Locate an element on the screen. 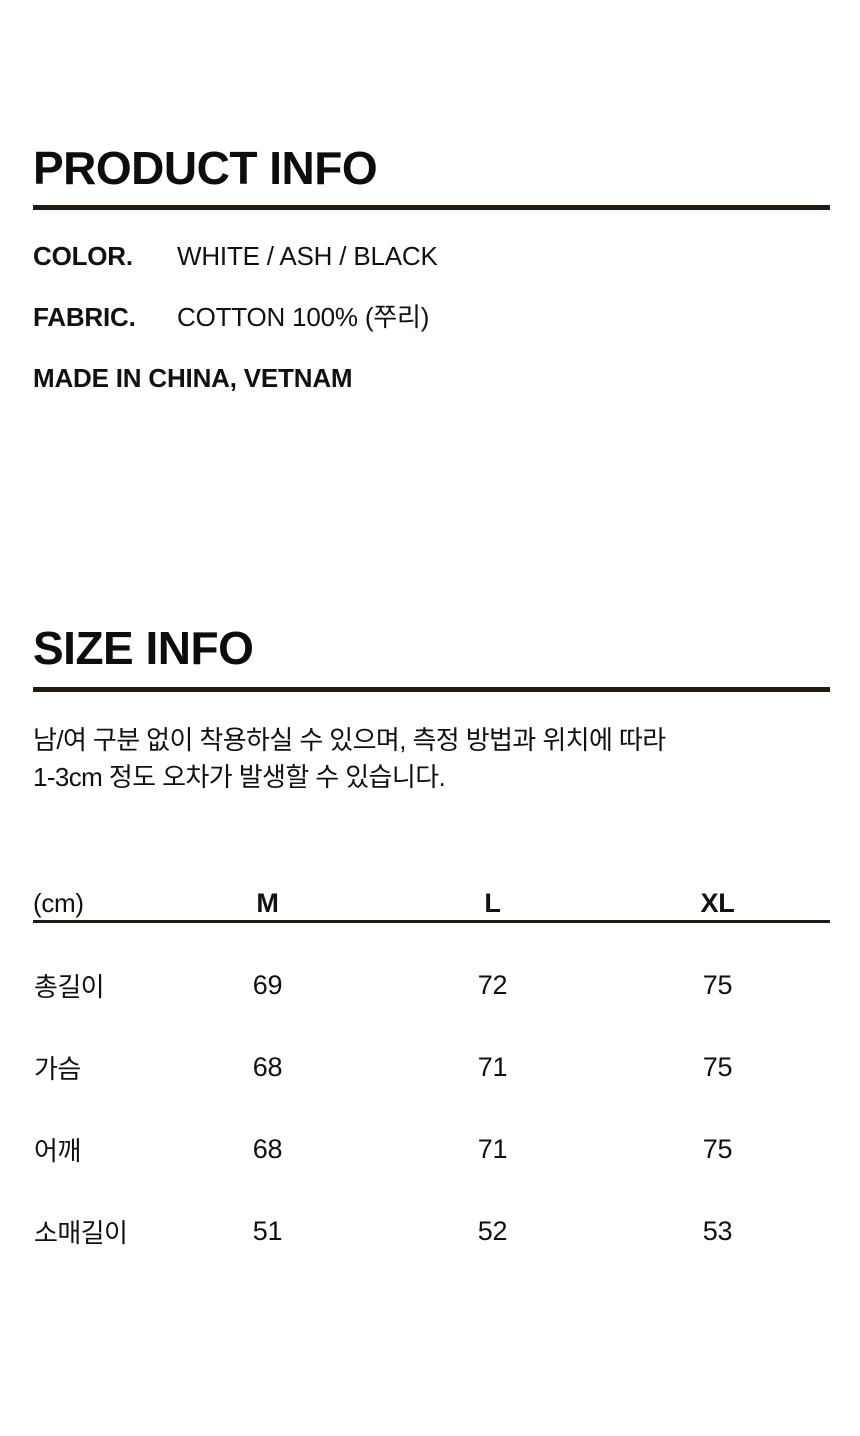 This screenshot has width=860, height=1436. made-in-text: MADE IN CHINA, VETNAM is located at coordinates (193, 378).